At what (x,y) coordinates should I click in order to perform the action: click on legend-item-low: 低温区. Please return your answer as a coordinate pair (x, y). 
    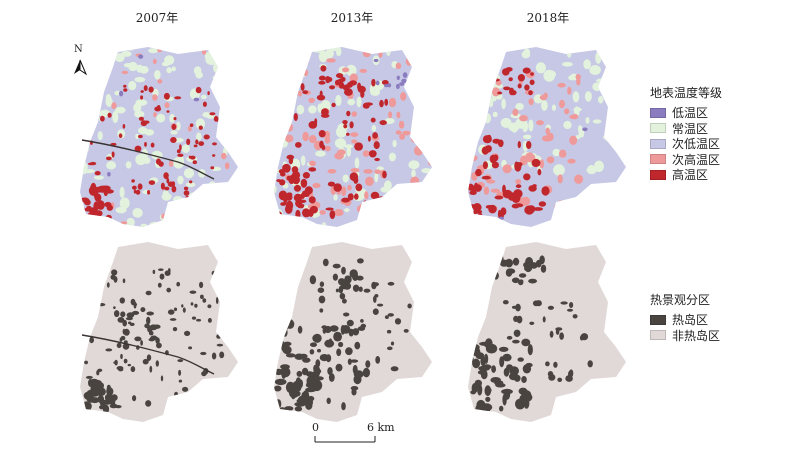
    Looking at the image, I should click on (686, 113).